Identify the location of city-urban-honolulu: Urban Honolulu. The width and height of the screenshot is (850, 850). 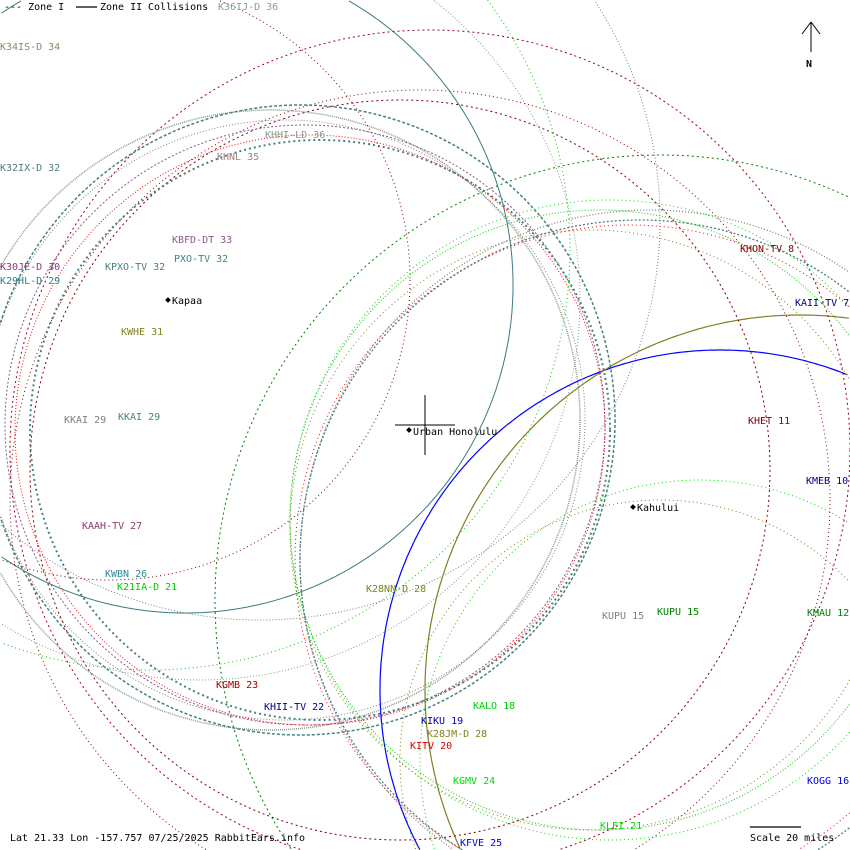
(451, 432).